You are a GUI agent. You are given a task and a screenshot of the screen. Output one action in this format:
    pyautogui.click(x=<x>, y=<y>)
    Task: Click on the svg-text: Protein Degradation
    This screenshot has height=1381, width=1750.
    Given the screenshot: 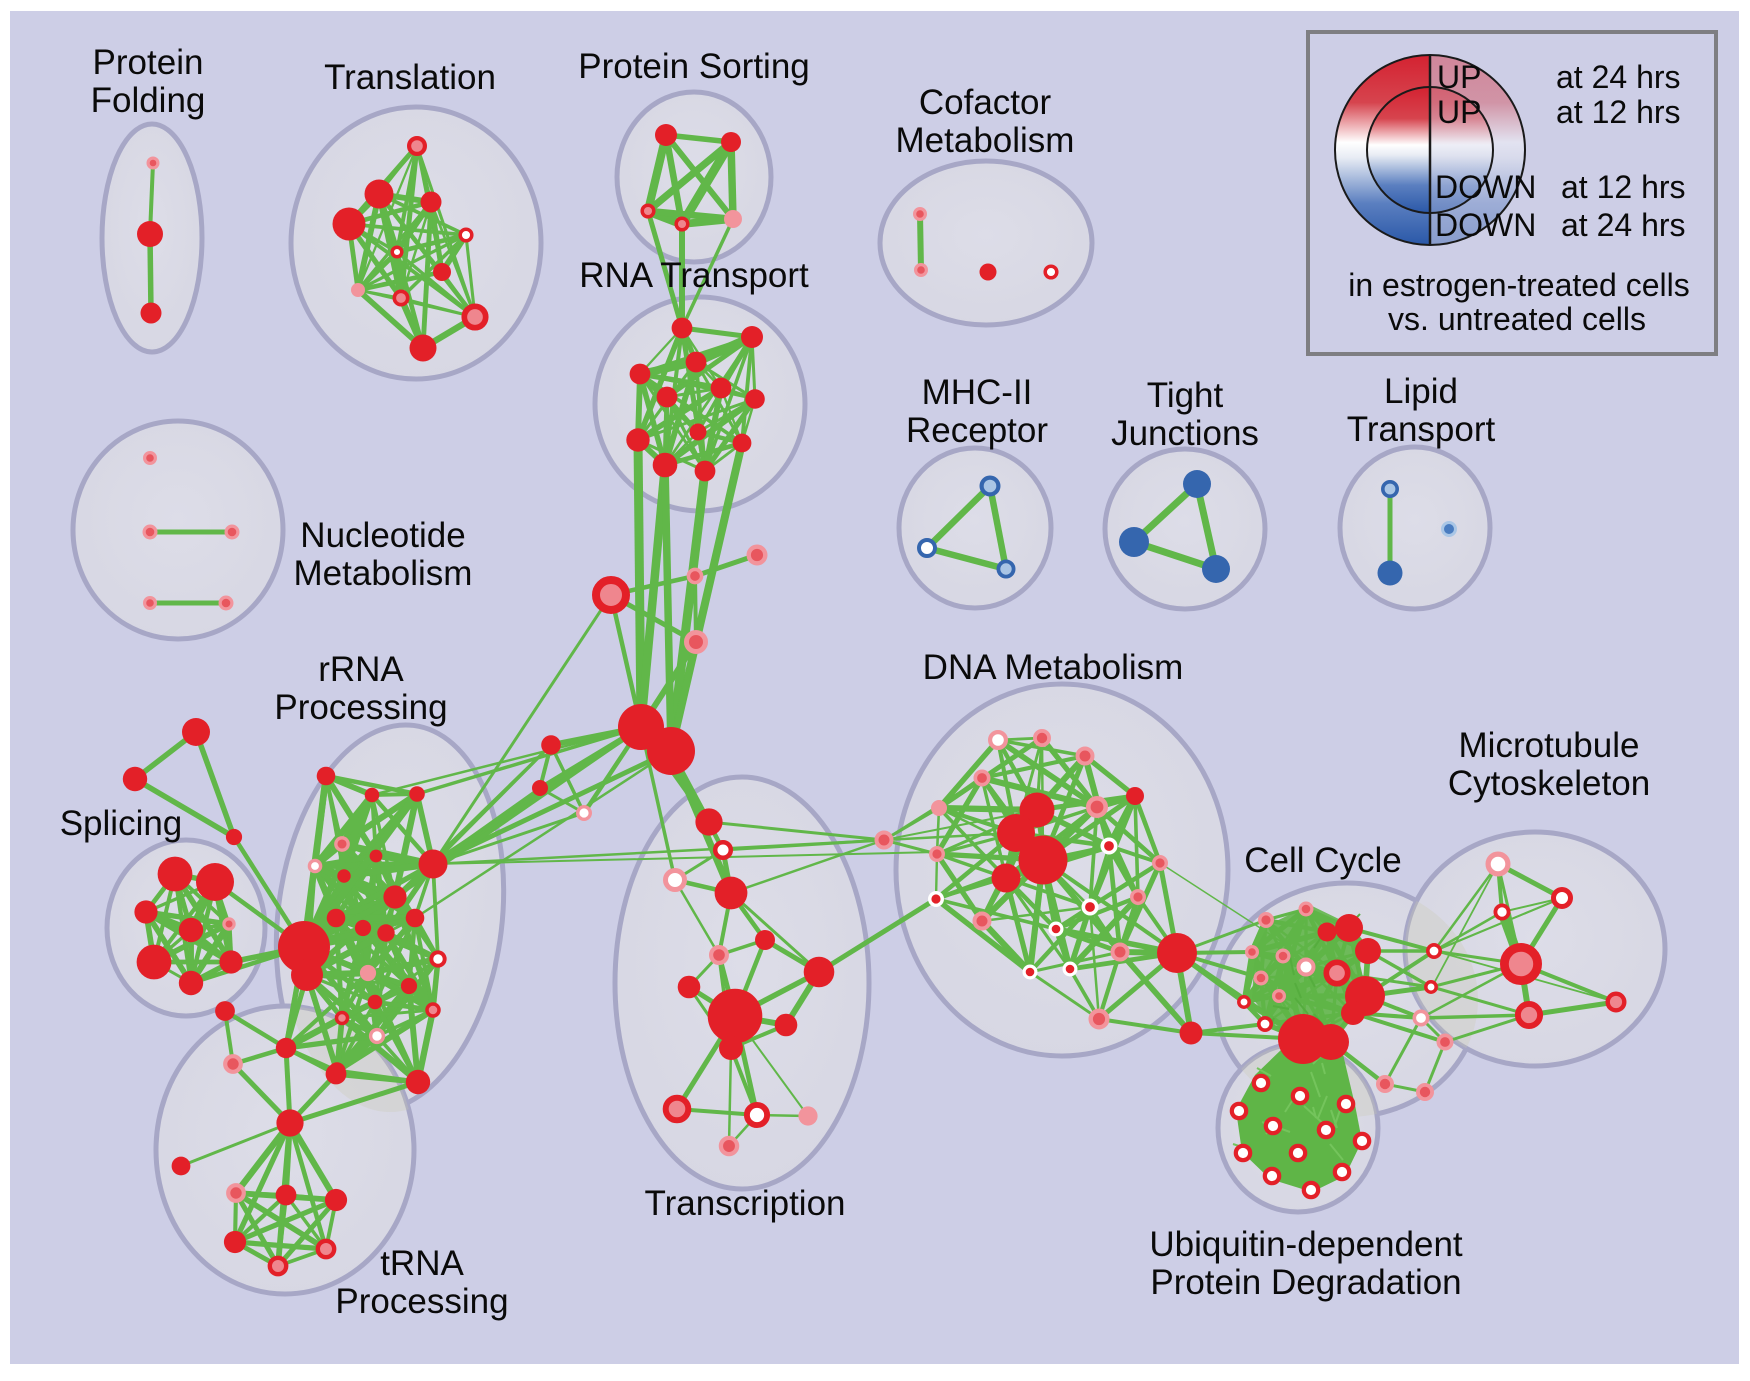 What is the action you would take?
    pyautogui.click(x=1305, y=1282)
    